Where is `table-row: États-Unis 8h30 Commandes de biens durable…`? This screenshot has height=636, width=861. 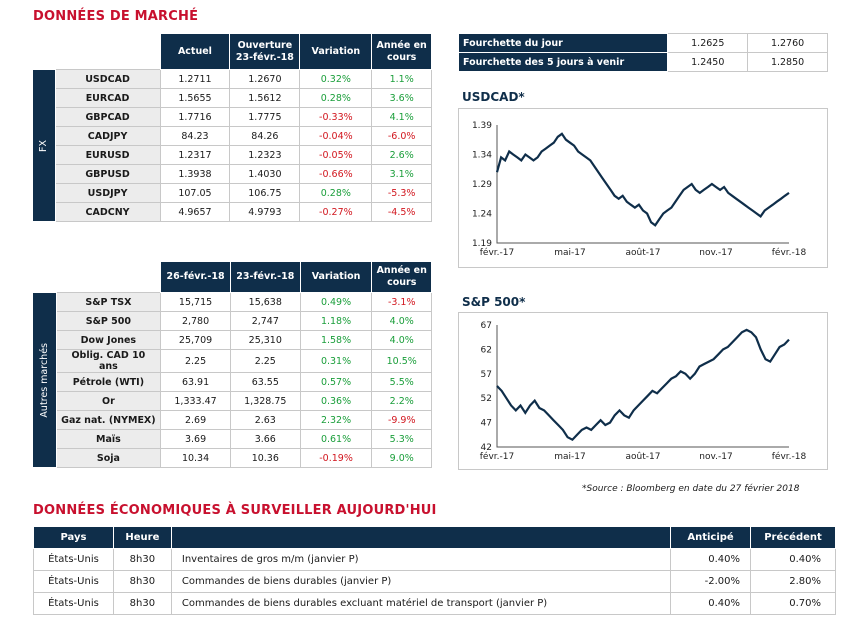
table-row: États-Unis 8h30 Commandes de biens durable… is located at coordinates (434, 581).